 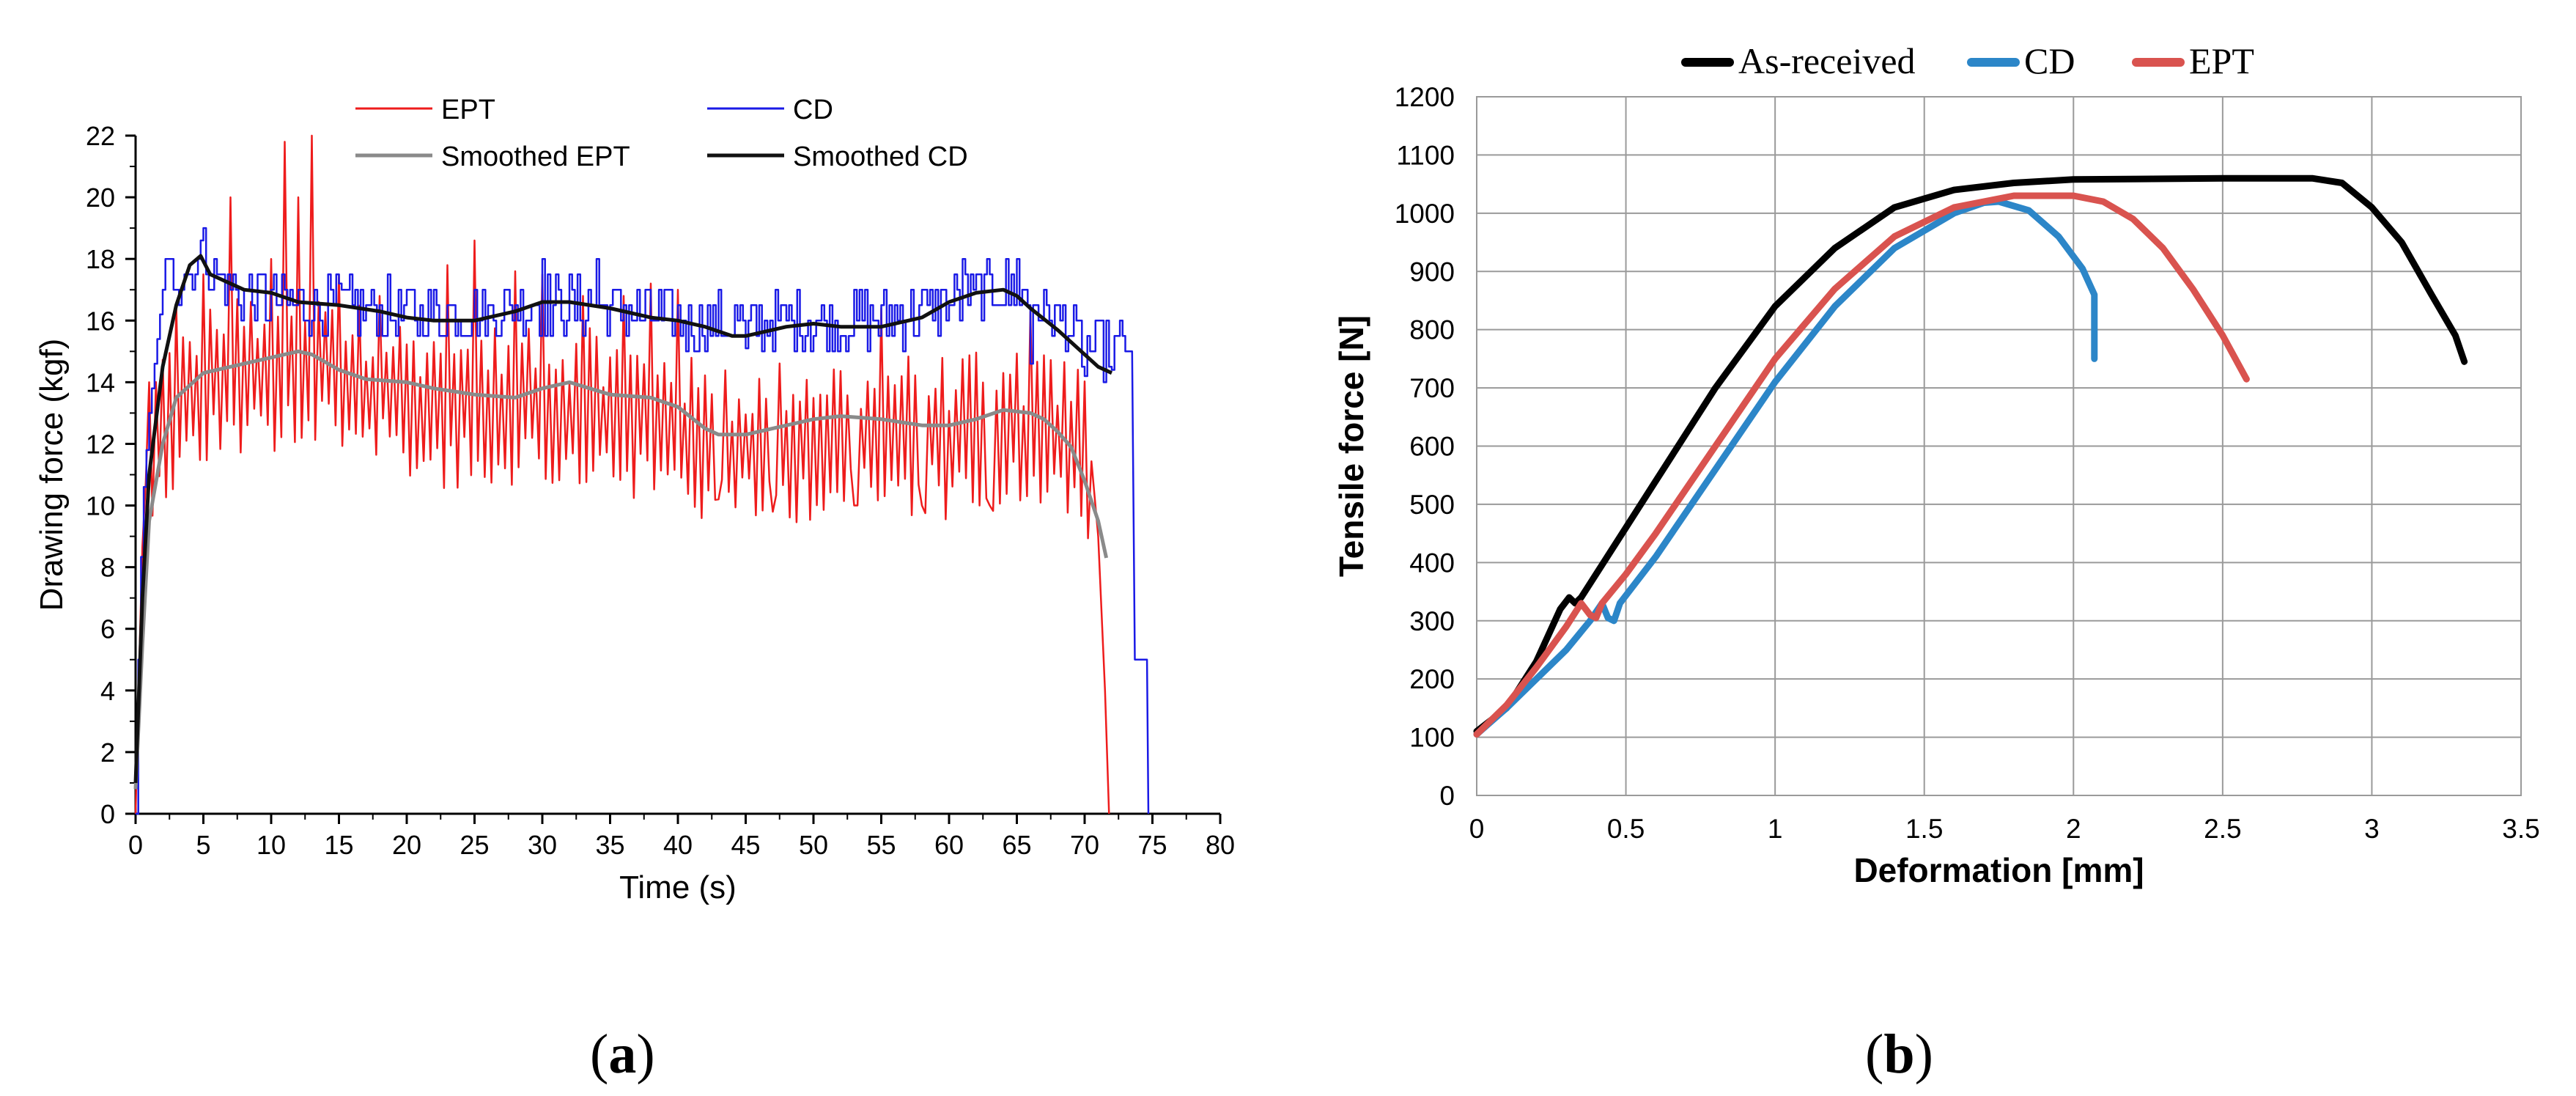 What do you see at coordinates (101, 321) in the screenshot?
I see `panel-a-y-tick-label: 16` at bounding box center [101, 321].